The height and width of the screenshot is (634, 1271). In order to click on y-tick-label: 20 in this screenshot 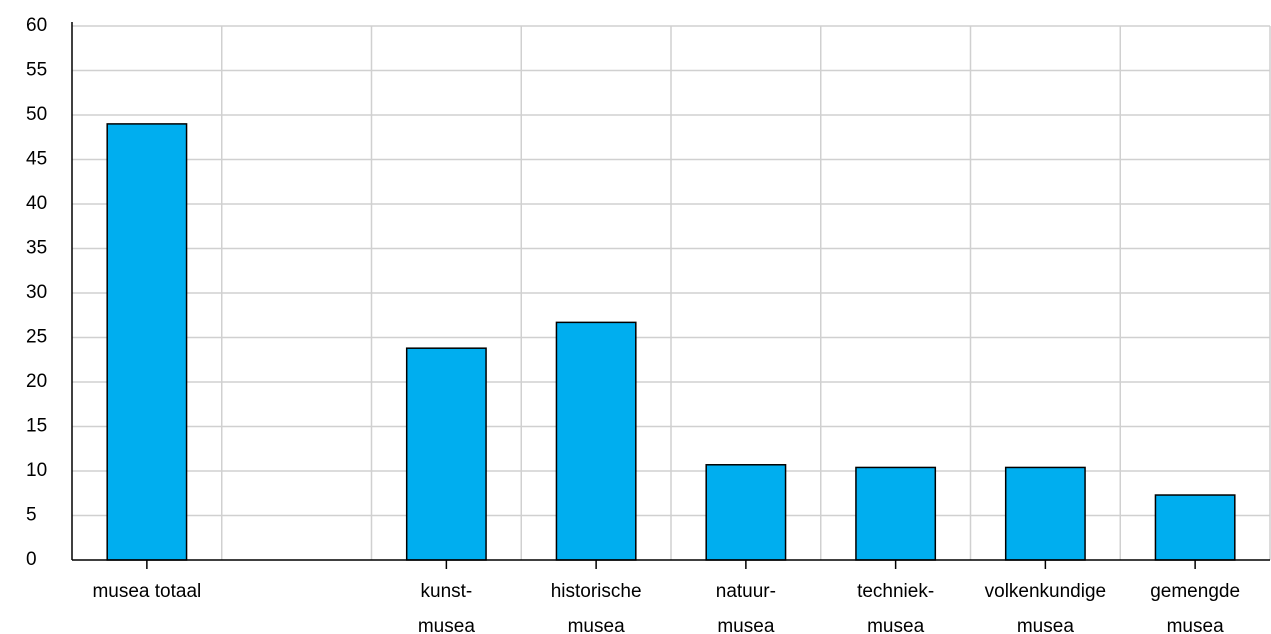, I will do `click(36, 381)`.